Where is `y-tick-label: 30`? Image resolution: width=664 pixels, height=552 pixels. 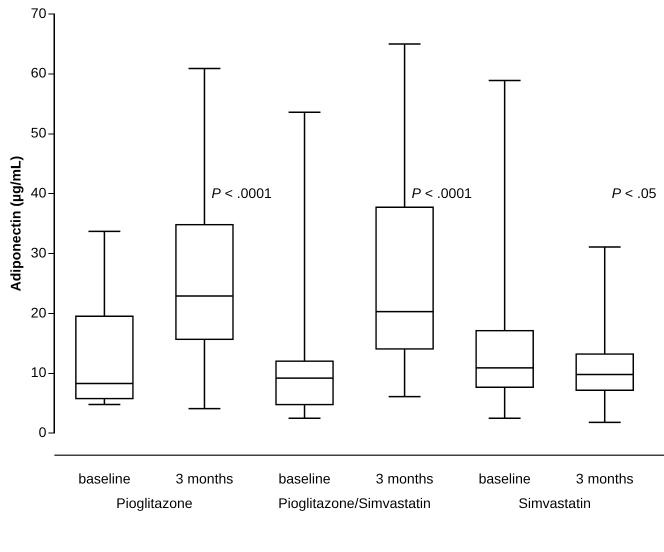 y-tick-label: 30 is located at coordinates (38, 252).